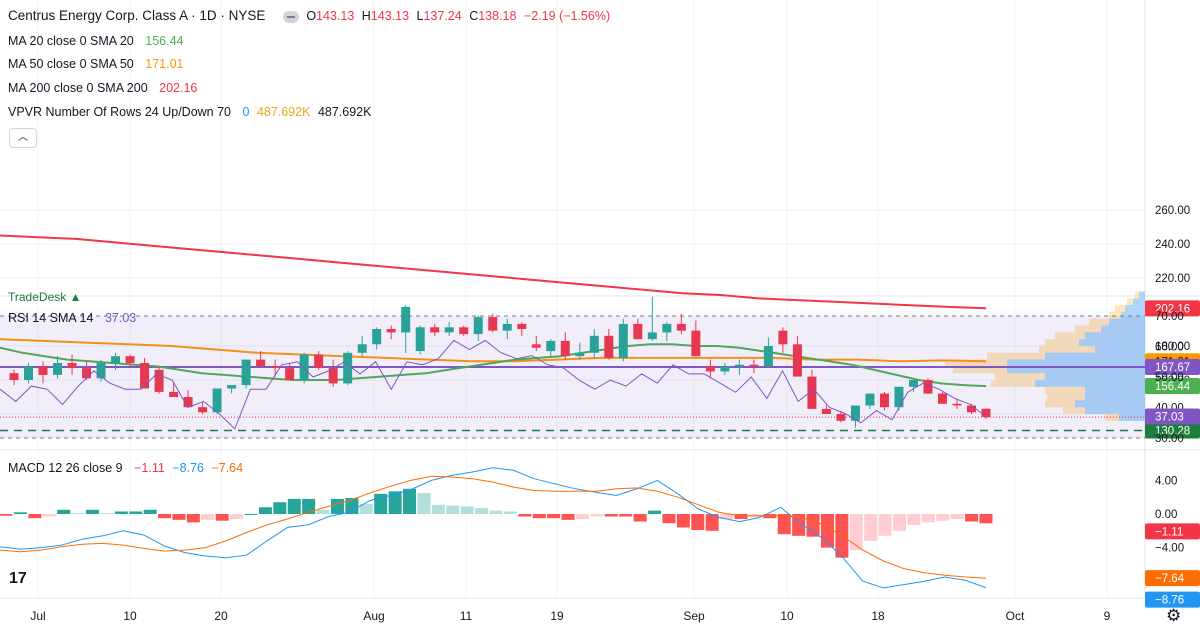 This screenshot has width=1200, height=630. I want to click on tradingview-logo-icon: 17, so click(18, 578).